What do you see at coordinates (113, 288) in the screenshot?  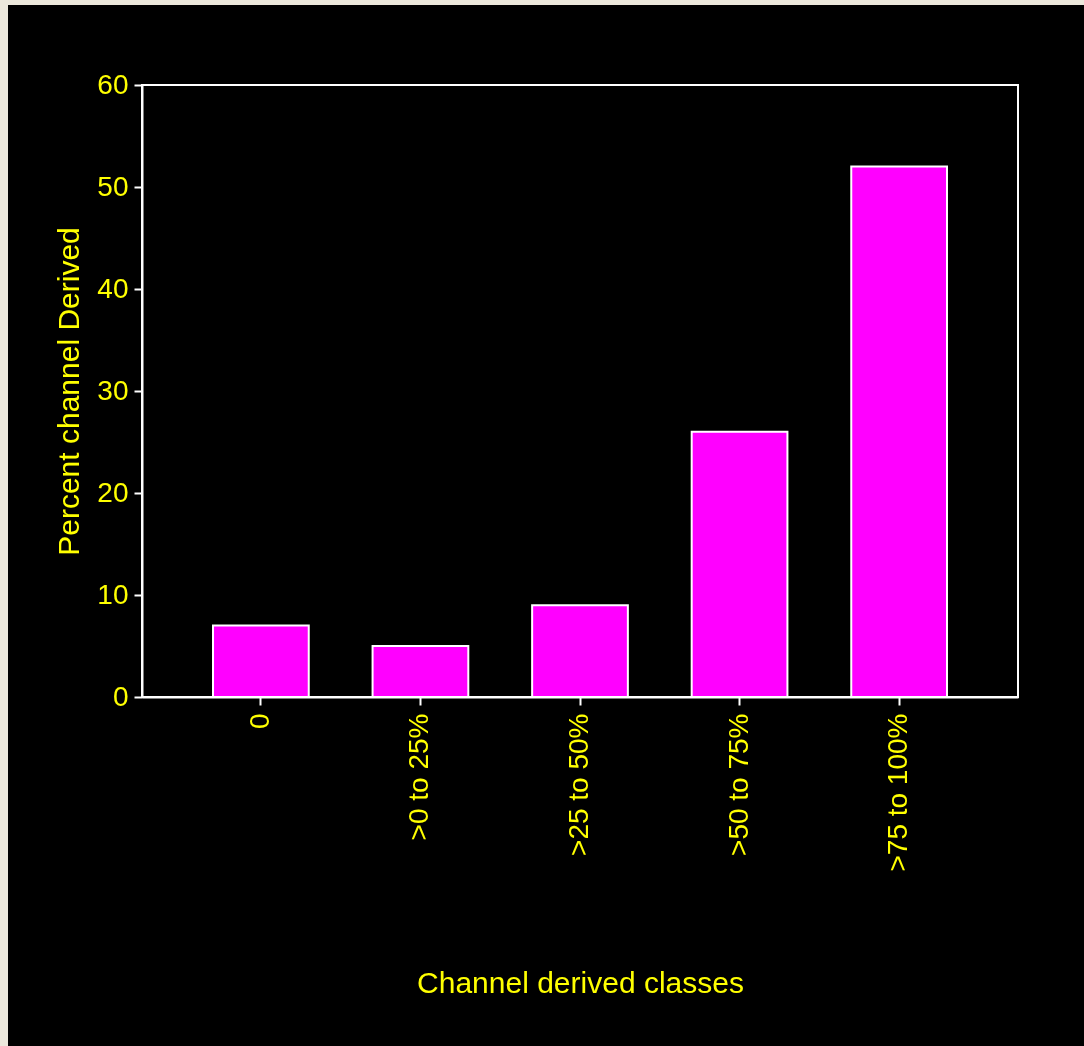 I see `y-tick-label: 40` at bounding box center [113, 288].